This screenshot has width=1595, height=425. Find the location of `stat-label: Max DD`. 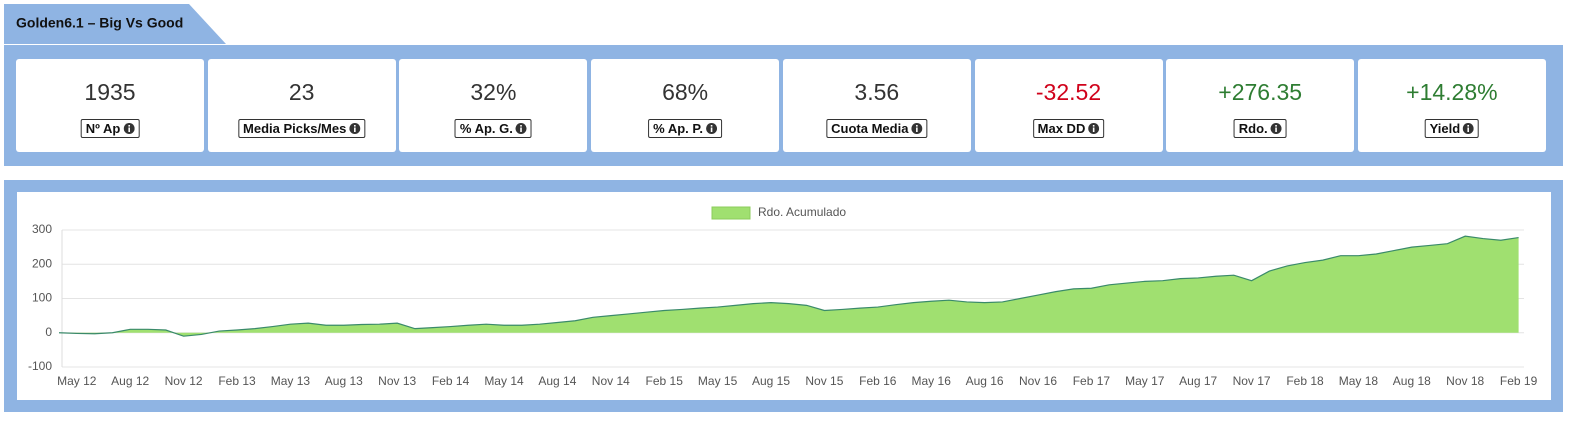

stat-label: Max DD is located at coordinates (1068, 128).